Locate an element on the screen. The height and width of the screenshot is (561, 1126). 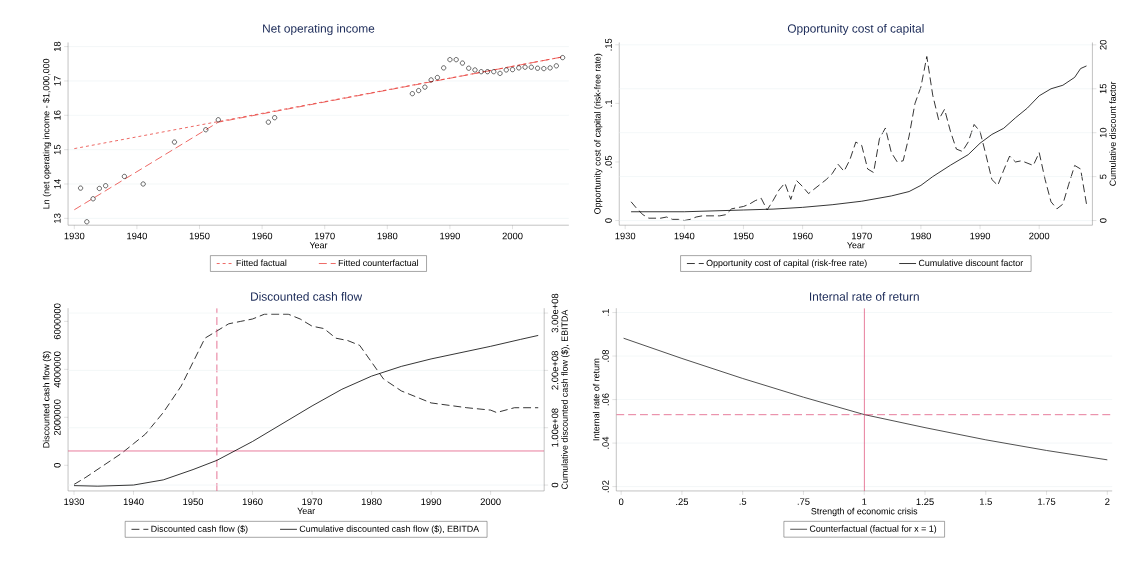
x-tick-label: .75 is located at coordinates (803, 501).